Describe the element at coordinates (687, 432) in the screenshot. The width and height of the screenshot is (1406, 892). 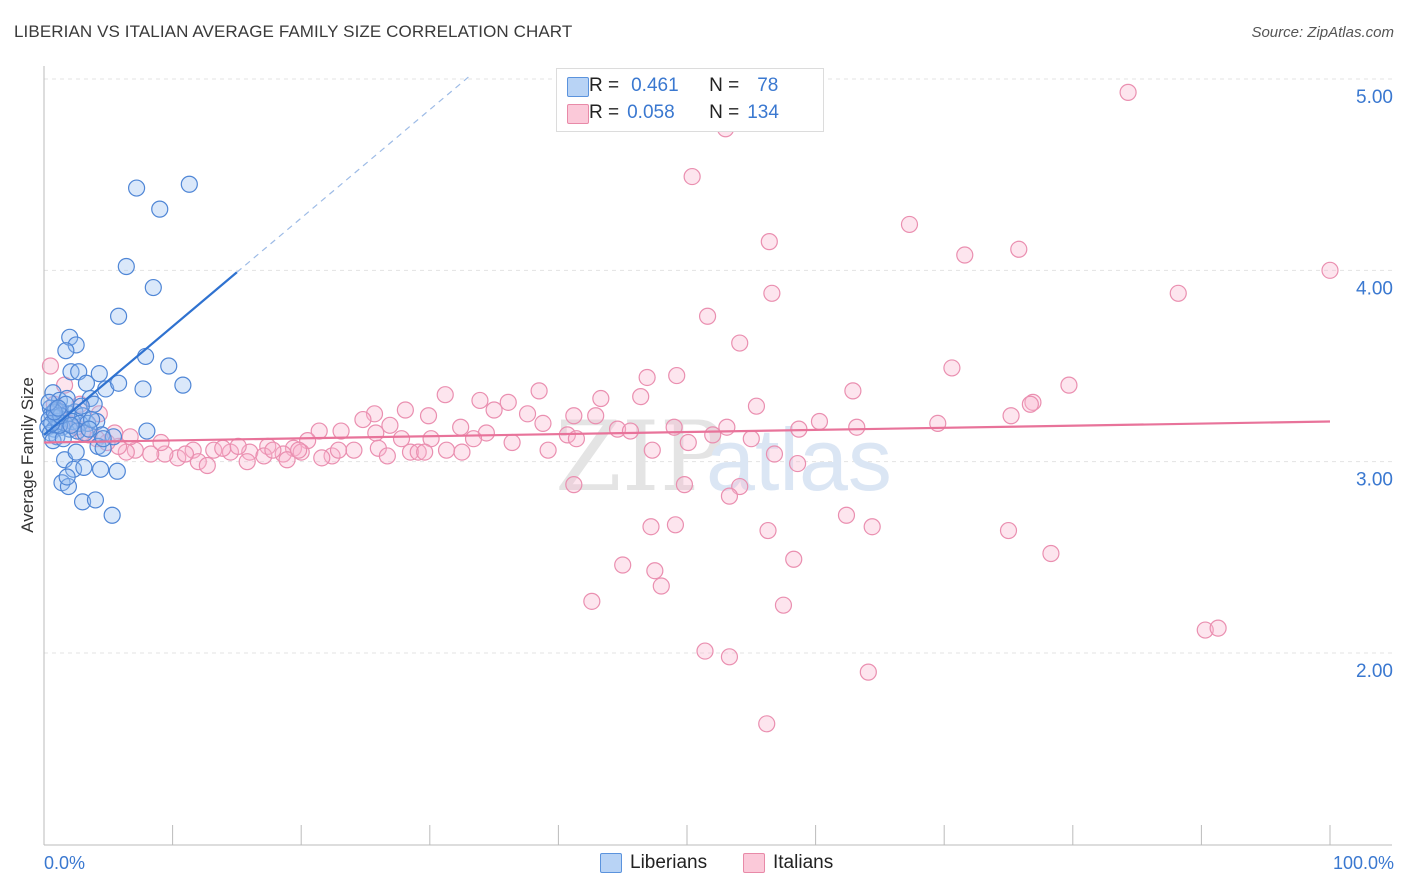
I see `italians-trend-line` at that location.